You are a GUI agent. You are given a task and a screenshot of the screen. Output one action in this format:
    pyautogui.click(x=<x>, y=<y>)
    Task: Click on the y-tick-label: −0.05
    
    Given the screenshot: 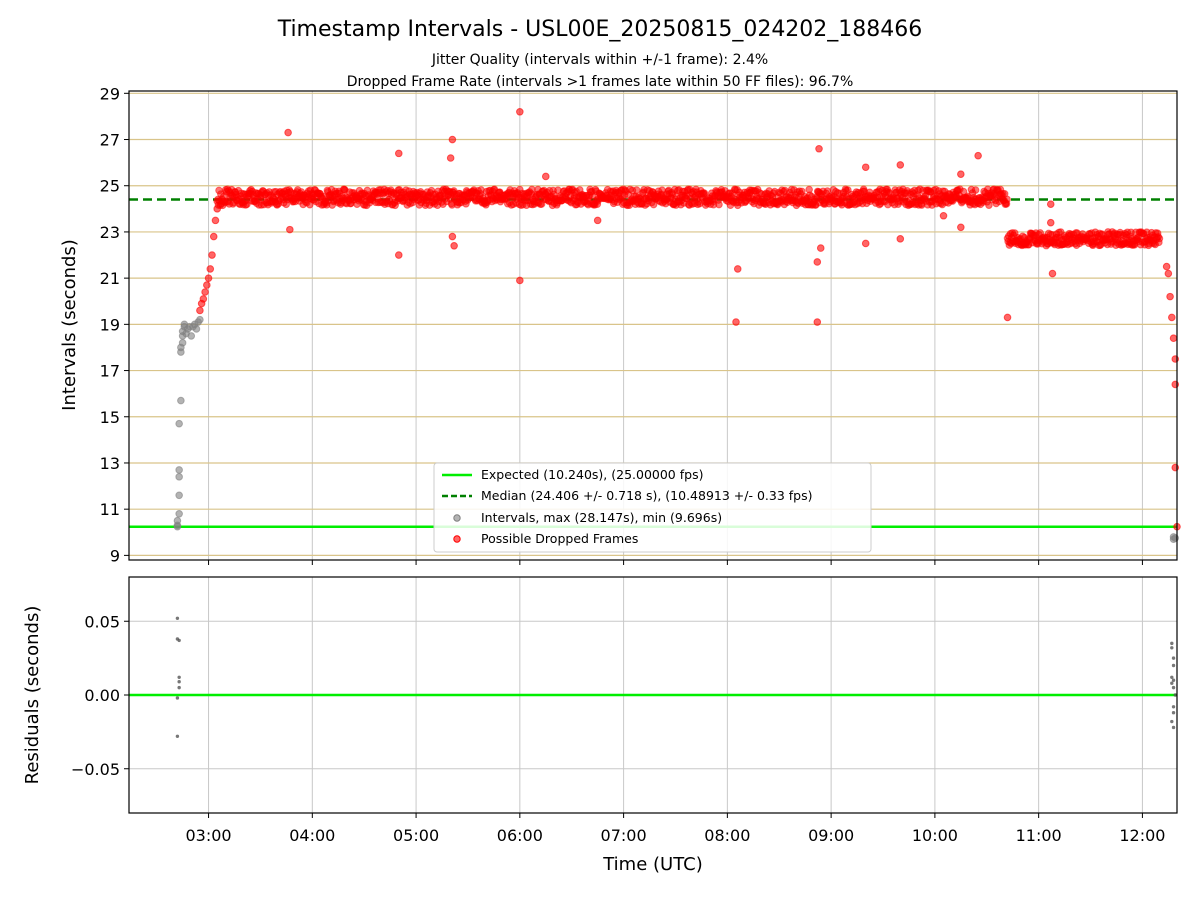 What is the action you would take?
    pyautogui.click(x=95, y=769)
    